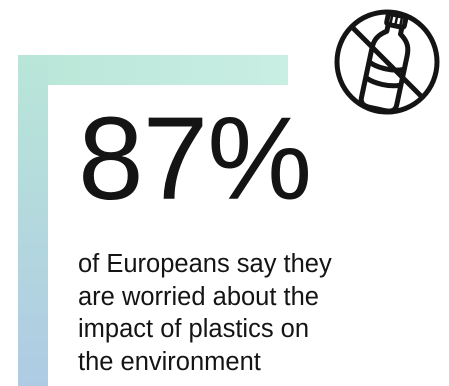 This screenshot has width=449, height=386. I want to click on no-plastic-bottle-icon, so click(387, 62).